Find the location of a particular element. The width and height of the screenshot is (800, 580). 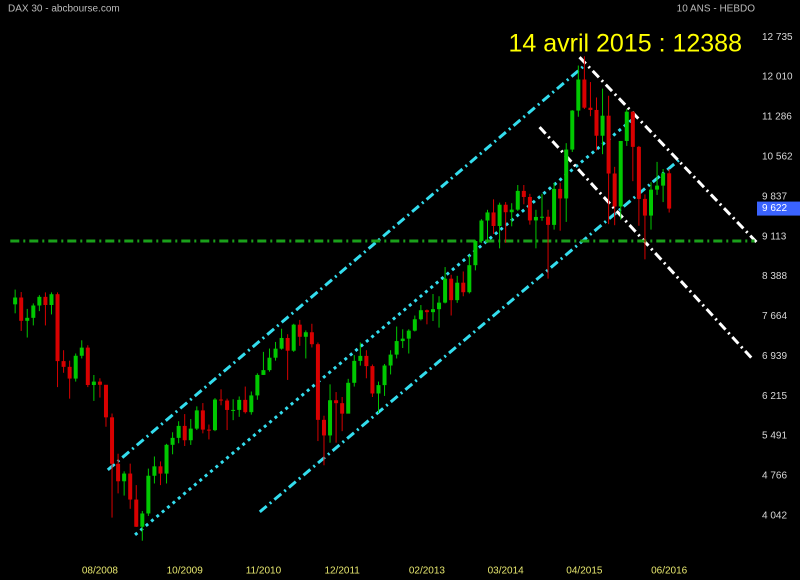

y-tick-label: 12 010 is located at coordinates (777, 77).